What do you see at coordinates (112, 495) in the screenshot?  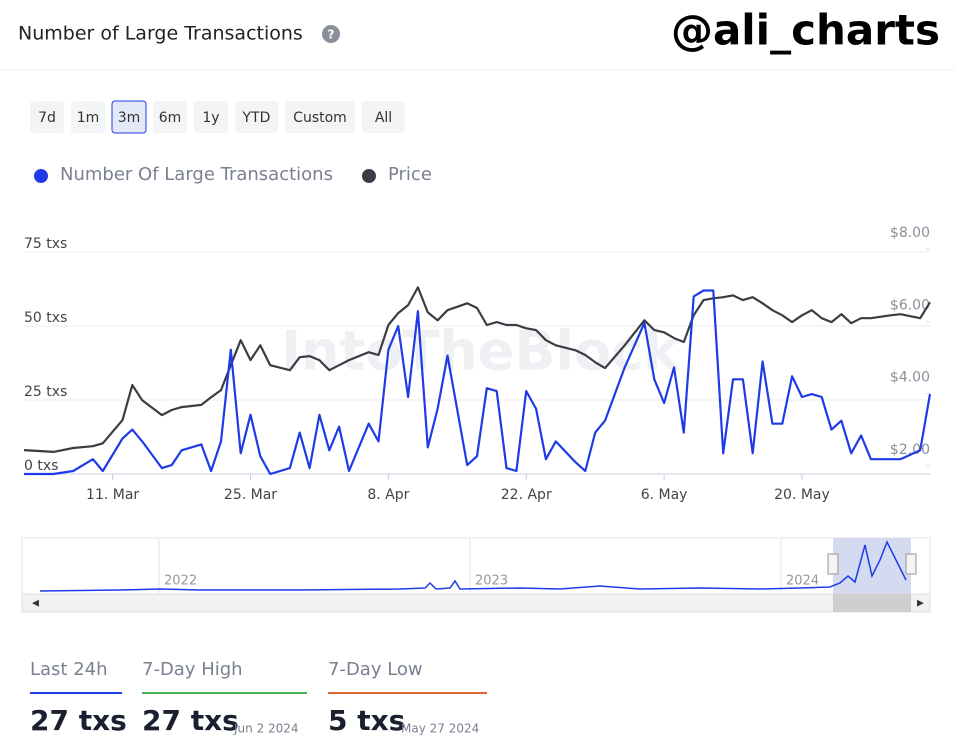 I see `x-tick-label: 11. Mar` at bounding box center [112, 495].